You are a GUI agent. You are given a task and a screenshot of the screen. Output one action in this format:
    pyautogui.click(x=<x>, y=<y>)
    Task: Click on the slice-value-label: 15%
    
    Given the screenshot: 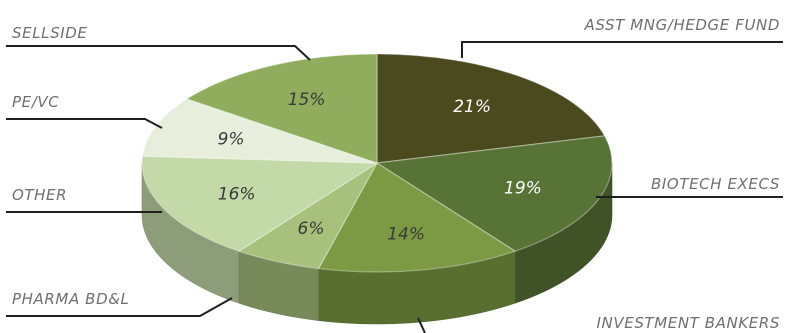 What is the action you would take?
    pyautogui.click(x=307, y=100)
    